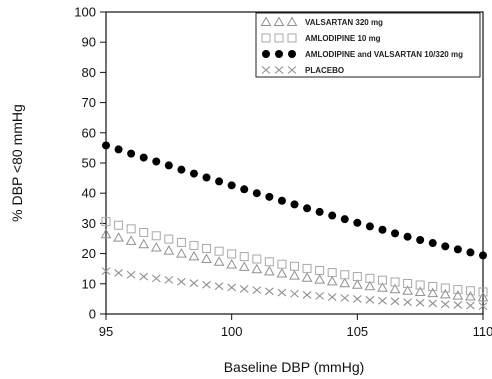 This screenshot has height=379, width=492. Describe the element at coordinates (343, 38) in the screenshot. I see `legend-label: AMLODIPINE 10 mg` at that location.